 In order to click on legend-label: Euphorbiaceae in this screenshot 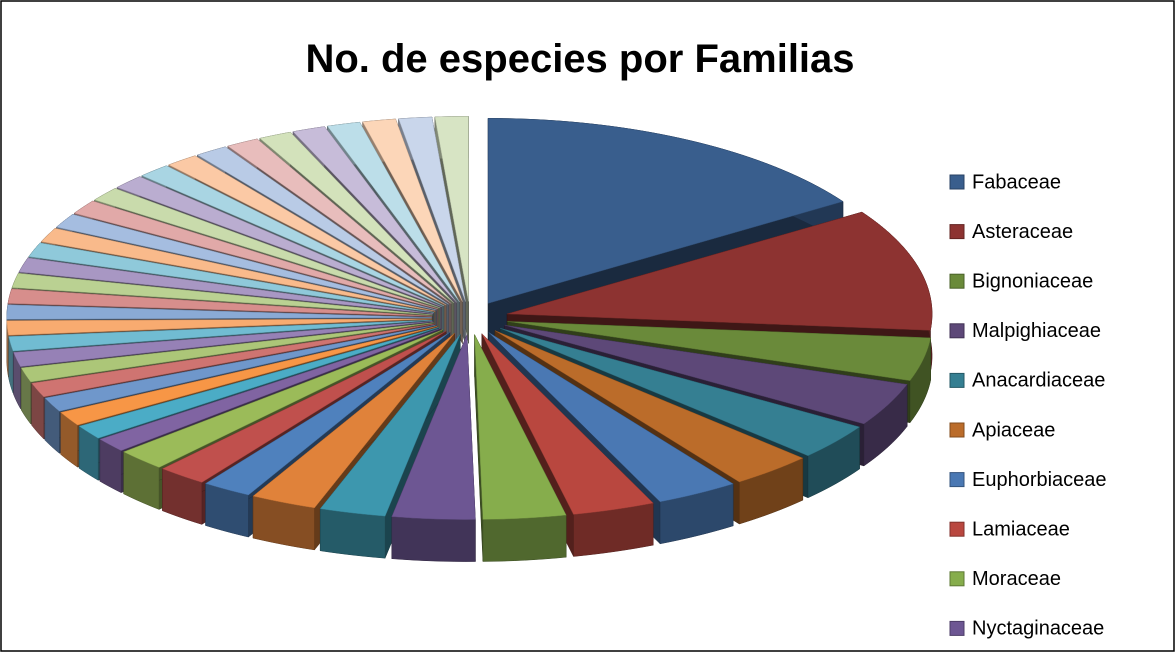, I will do `click(1039, 480)`.